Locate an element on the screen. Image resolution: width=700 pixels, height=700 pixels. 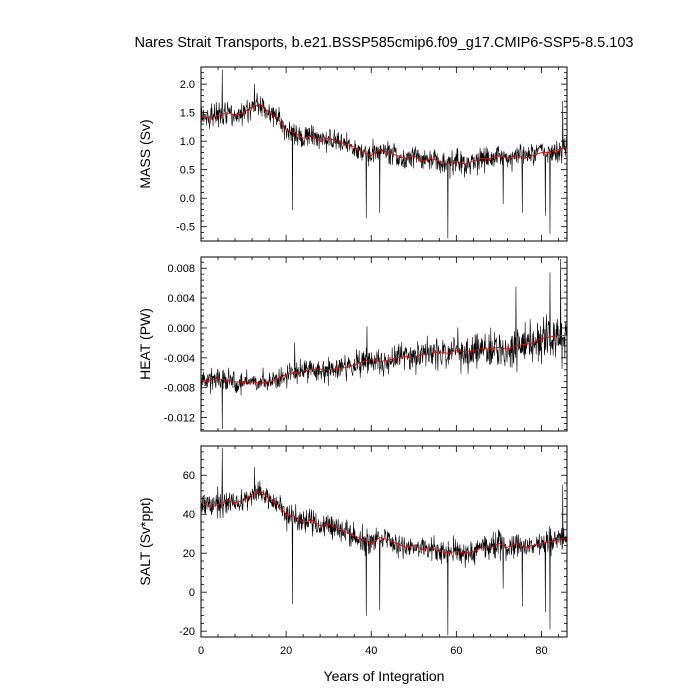
x-tick-label: 0 is located at coordinates (201, 651).